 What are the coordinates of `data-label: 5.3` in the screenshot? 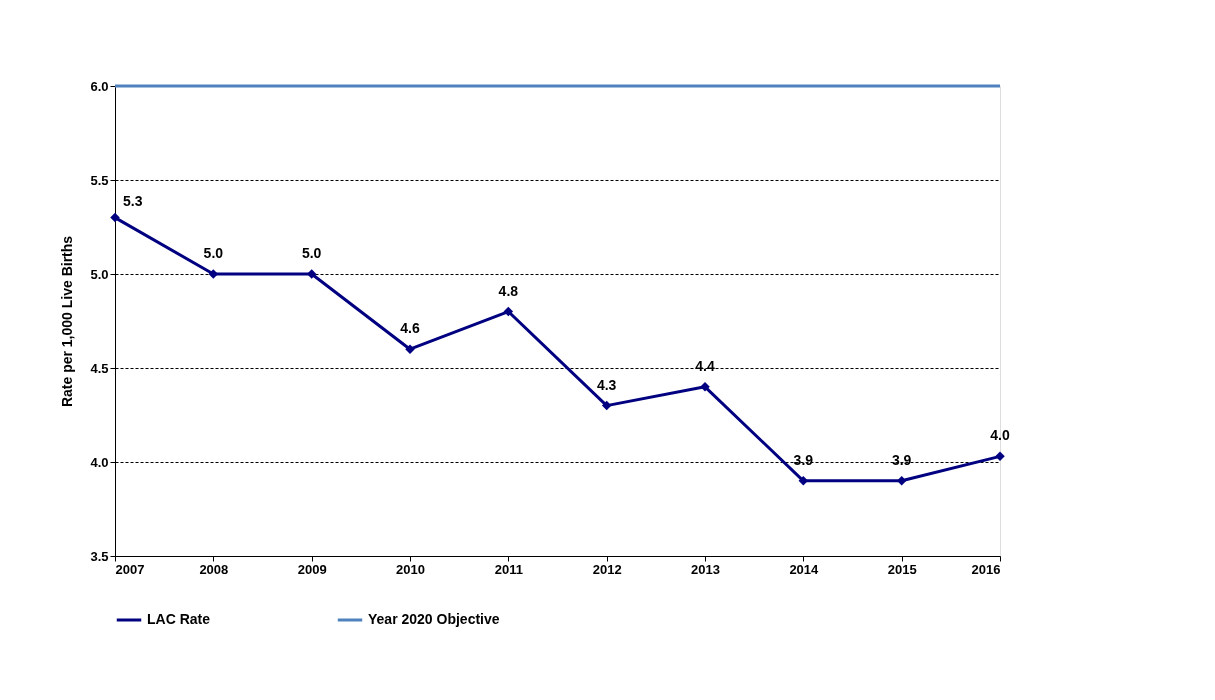 It's located at (133, 200).